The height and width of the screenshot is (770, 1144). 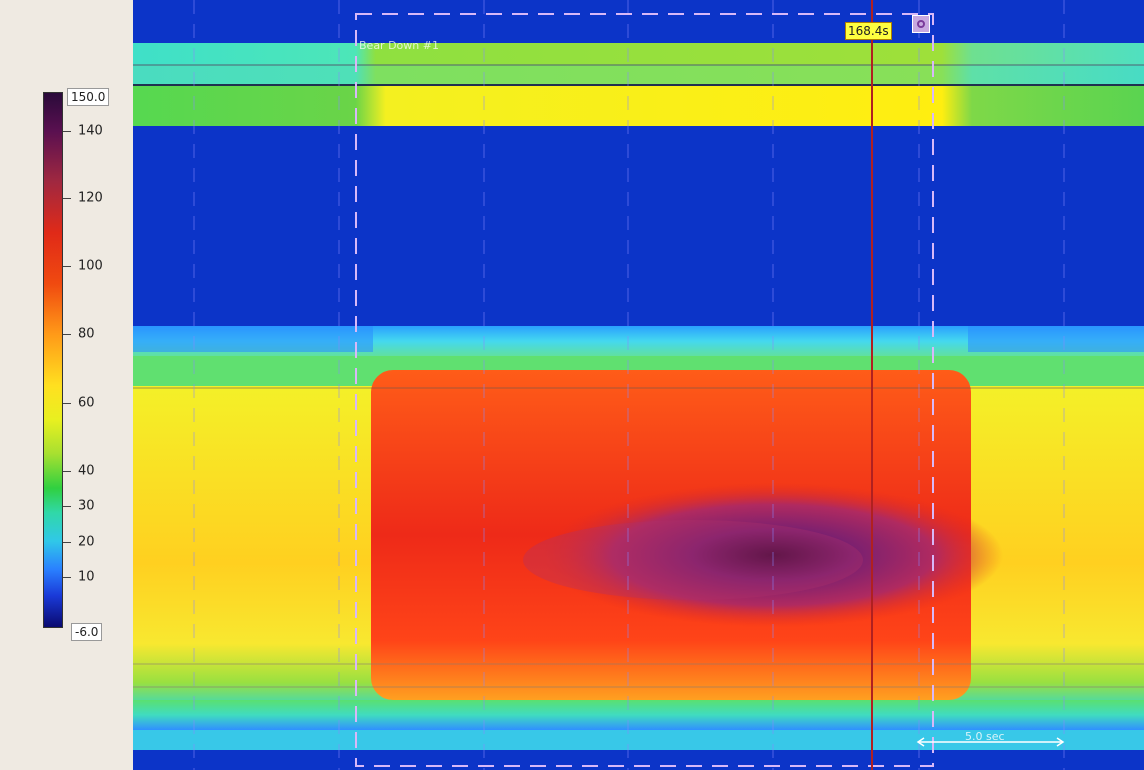 I want to click on circle-icon, so click(x=921, y=24).